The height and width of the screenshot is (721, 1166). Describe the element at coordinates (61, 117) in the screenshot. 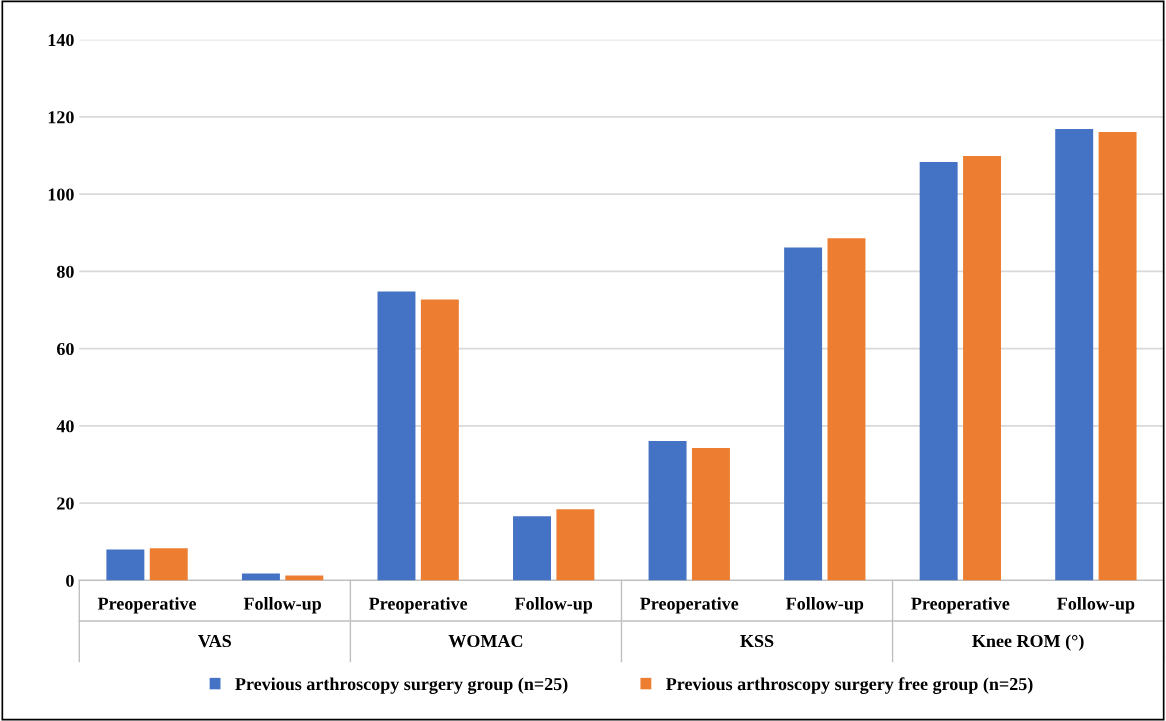

I see `y-tick-label: 120` at that location.